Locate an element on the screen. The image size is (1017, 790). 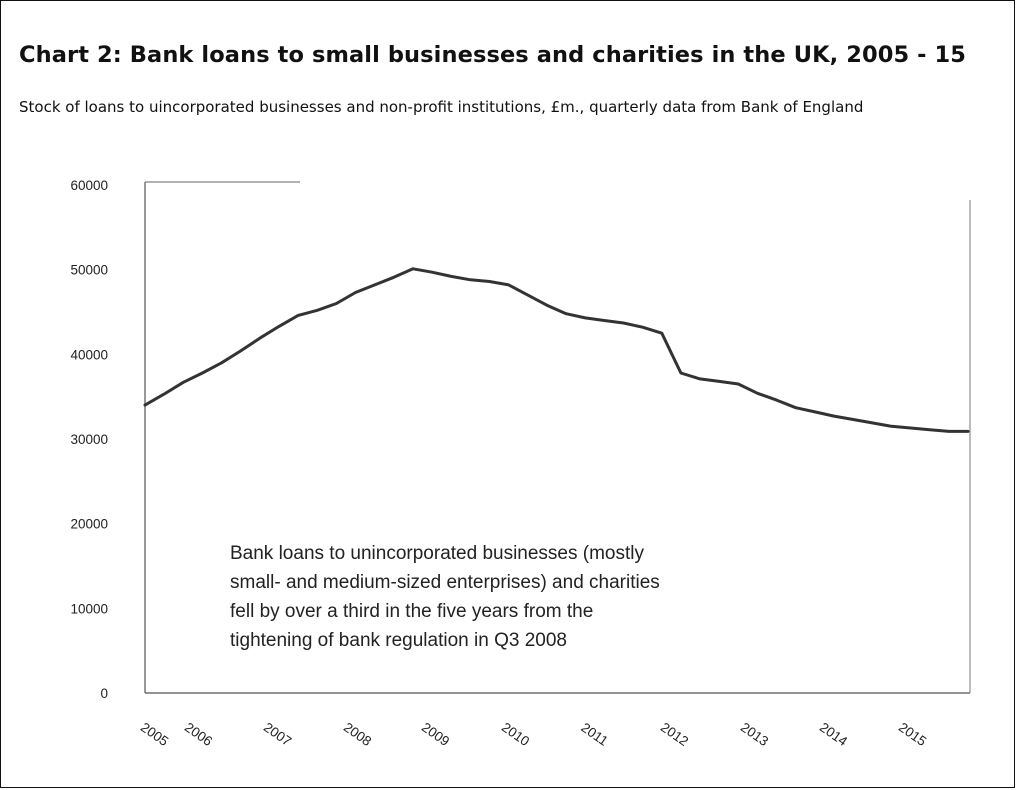
x-tick-label: 2014 is located at coordinates (834, 735).